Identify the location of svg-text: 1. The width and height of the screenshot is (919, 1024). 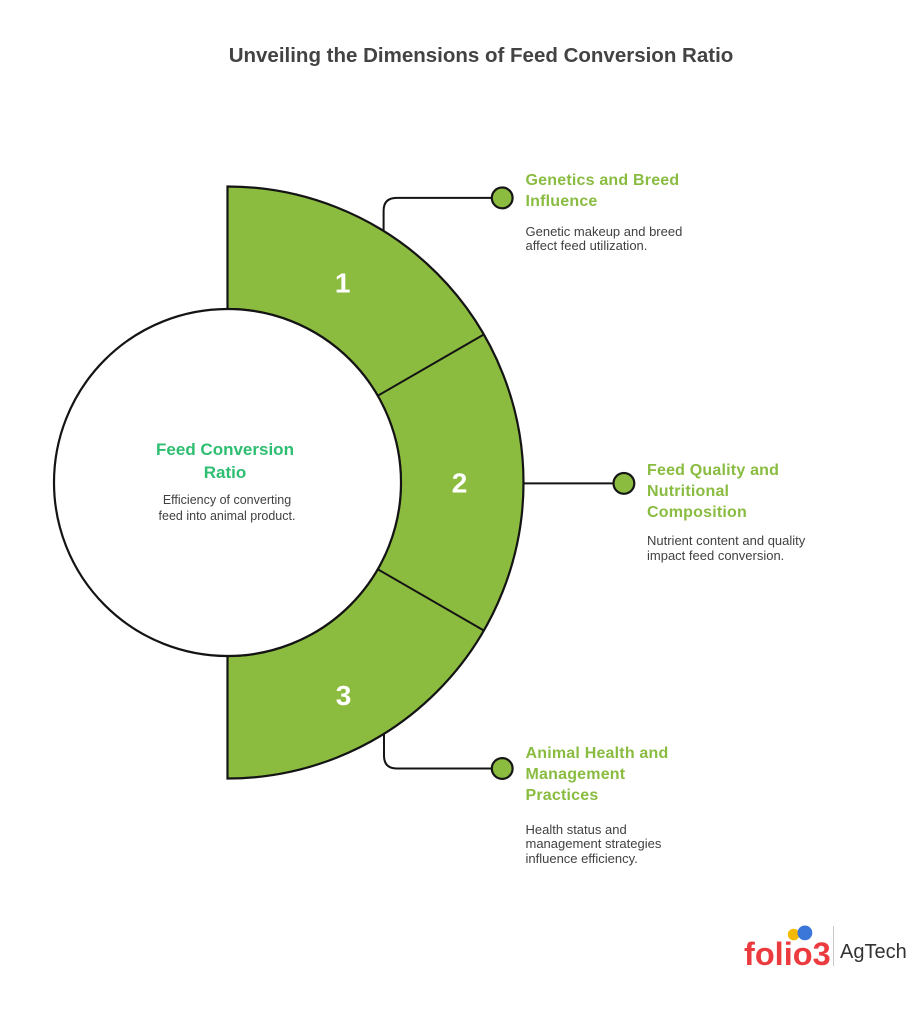
(343, 282).